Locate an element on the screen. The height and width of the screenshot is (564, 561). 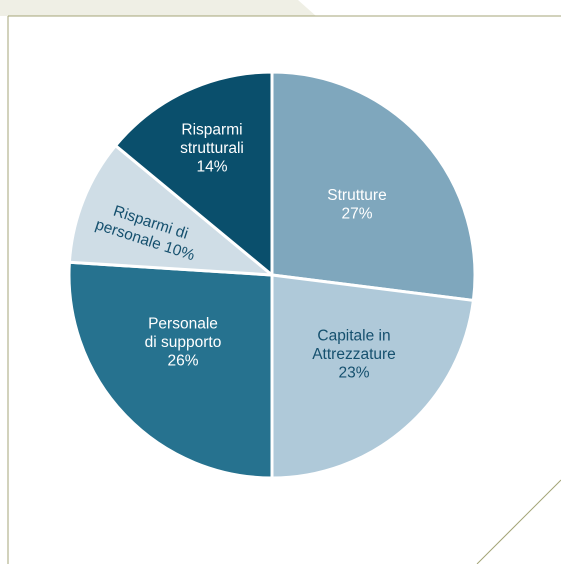
pie-label-3: Personale di supporto 26% is located at coordinates (183, 343).